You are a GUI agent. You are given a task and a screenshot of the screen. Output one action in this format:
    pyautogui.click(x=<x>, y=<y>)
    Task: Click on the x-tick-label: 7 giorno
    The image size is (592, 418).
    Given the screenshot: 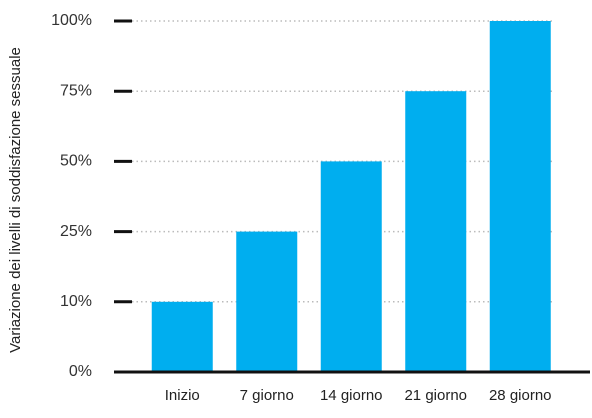 What is the action you would take?
    pyautogui.click(x=267, y=395)
    